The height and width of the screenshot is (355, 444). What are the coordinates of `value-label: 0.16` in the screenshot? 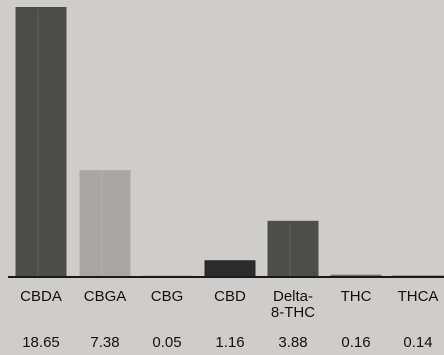 It's located at (355, 342).